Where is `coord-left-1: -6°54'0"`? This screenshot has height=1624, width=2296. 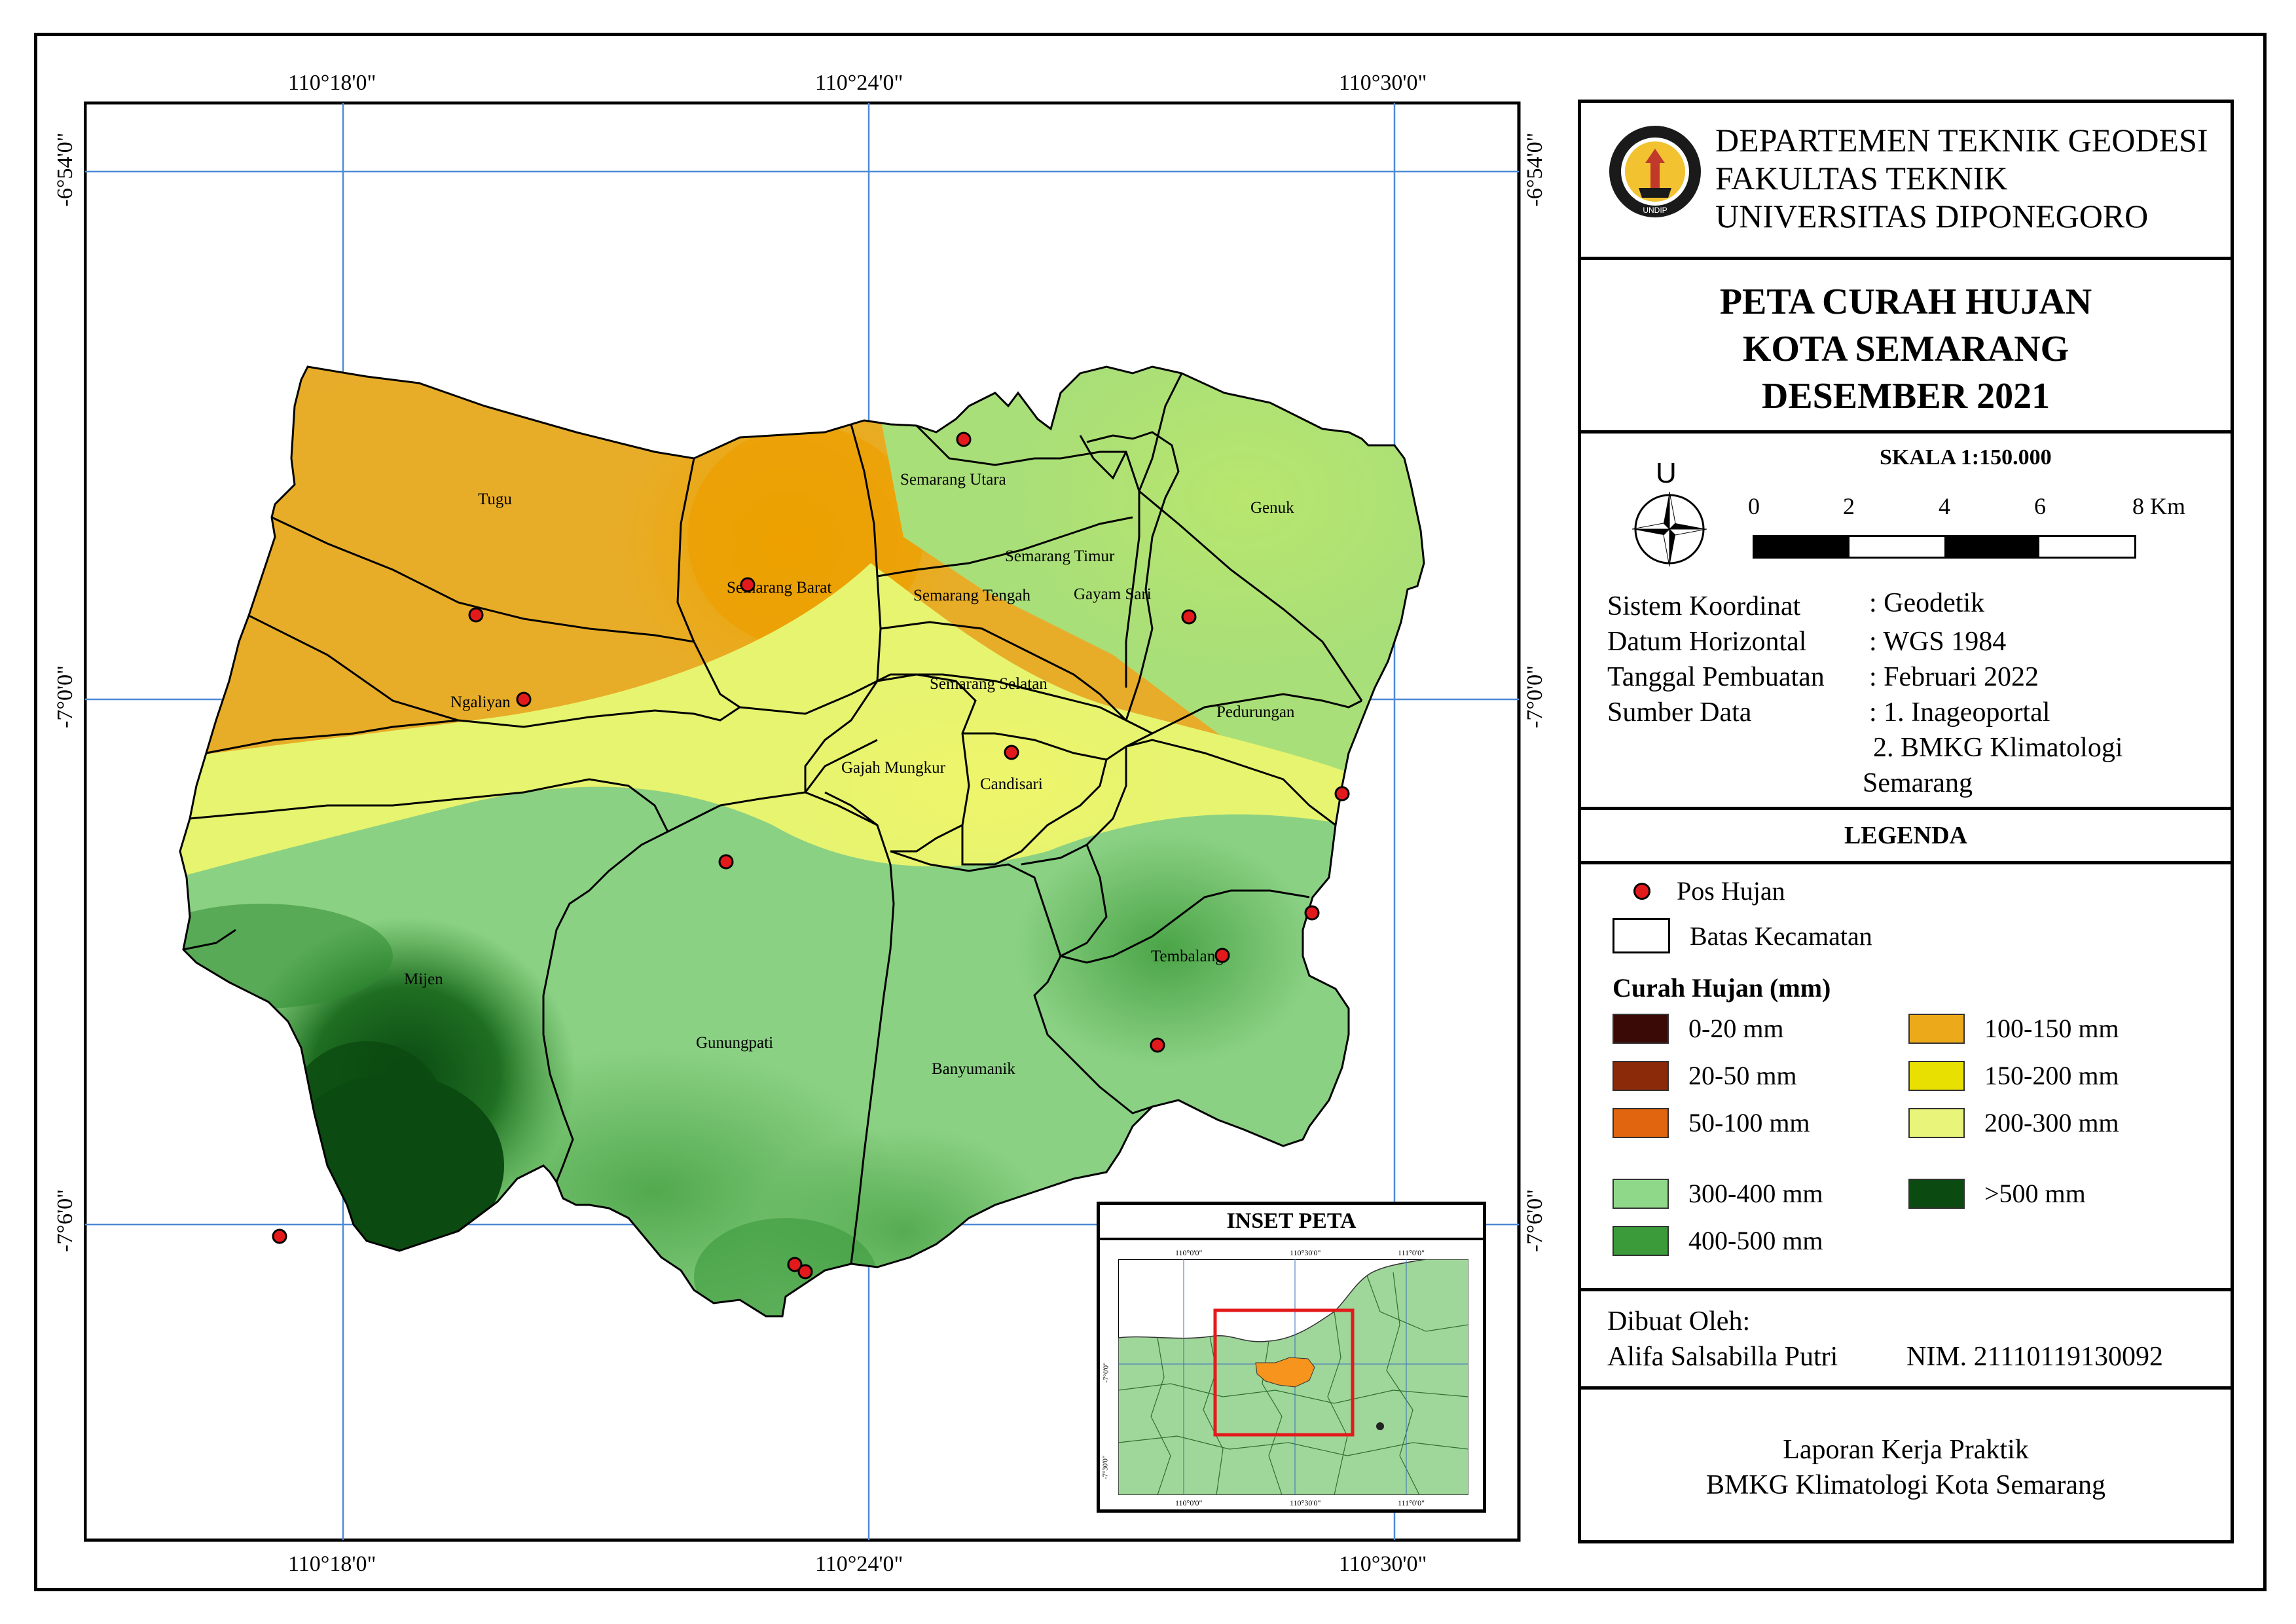 coord-left-1: -6°54'0" is located at coordinates (65, 169).